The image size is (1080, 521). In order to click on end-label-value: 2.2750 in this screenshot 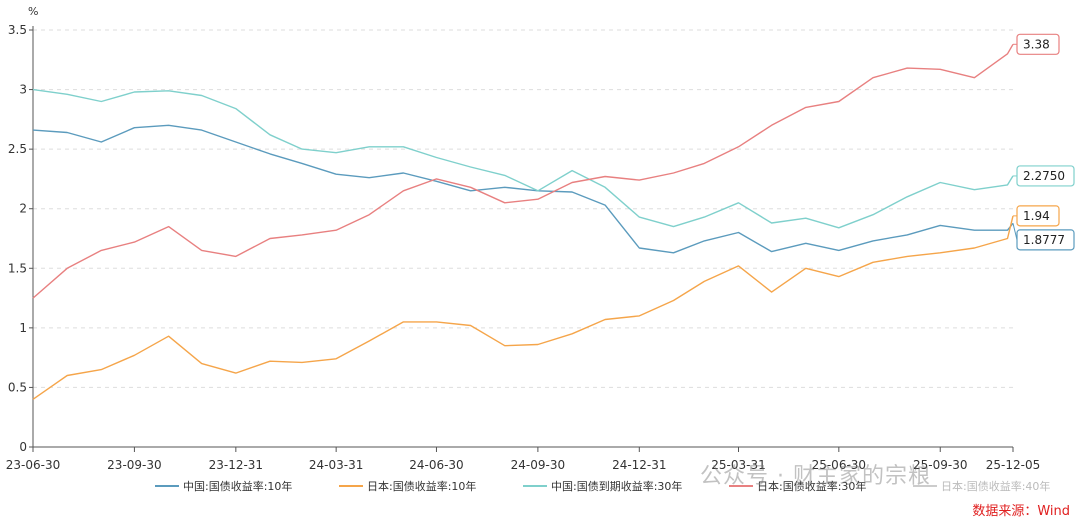, I will do `click(1044, 176)`.